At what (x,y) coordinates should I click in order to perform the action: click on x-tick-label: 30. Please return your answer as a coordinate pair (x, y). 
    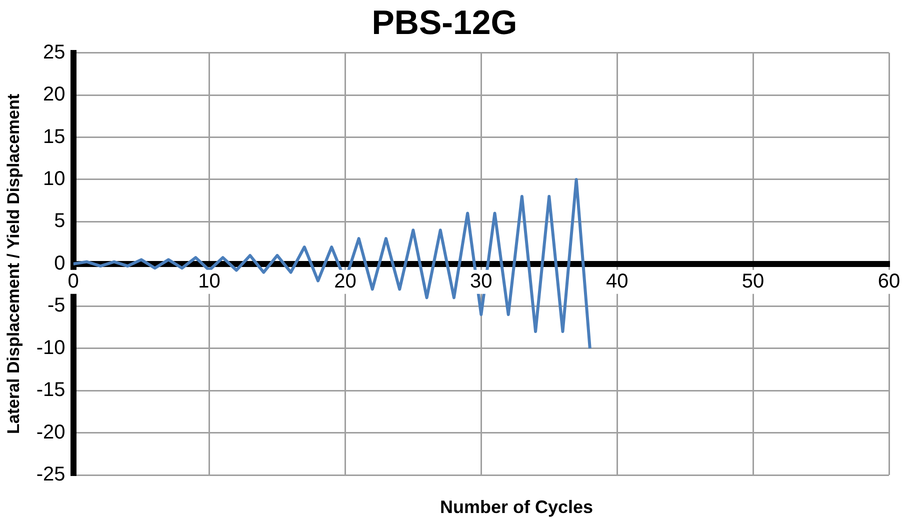
    Looking at the image, I should click on (481, 281).